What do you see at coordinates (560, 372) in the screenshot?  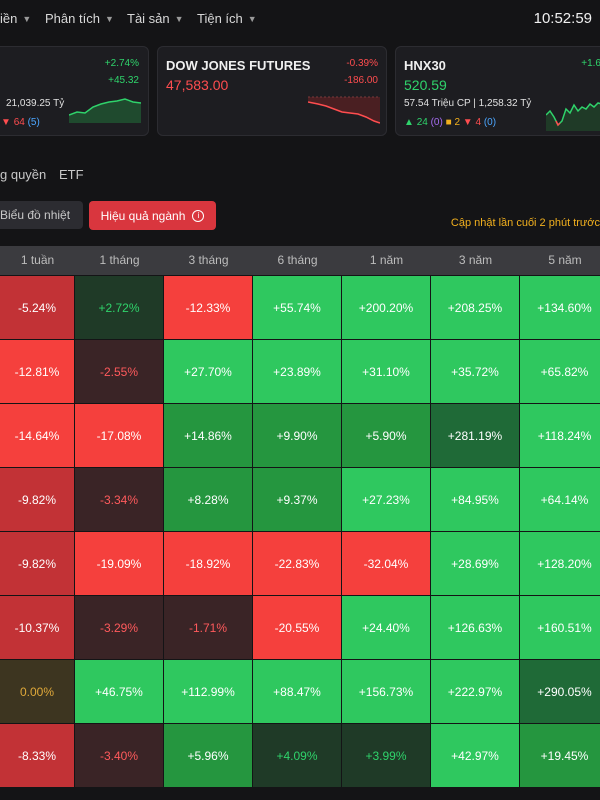 I see `table-cell: +65.82%` at bounding box center [560, 372].